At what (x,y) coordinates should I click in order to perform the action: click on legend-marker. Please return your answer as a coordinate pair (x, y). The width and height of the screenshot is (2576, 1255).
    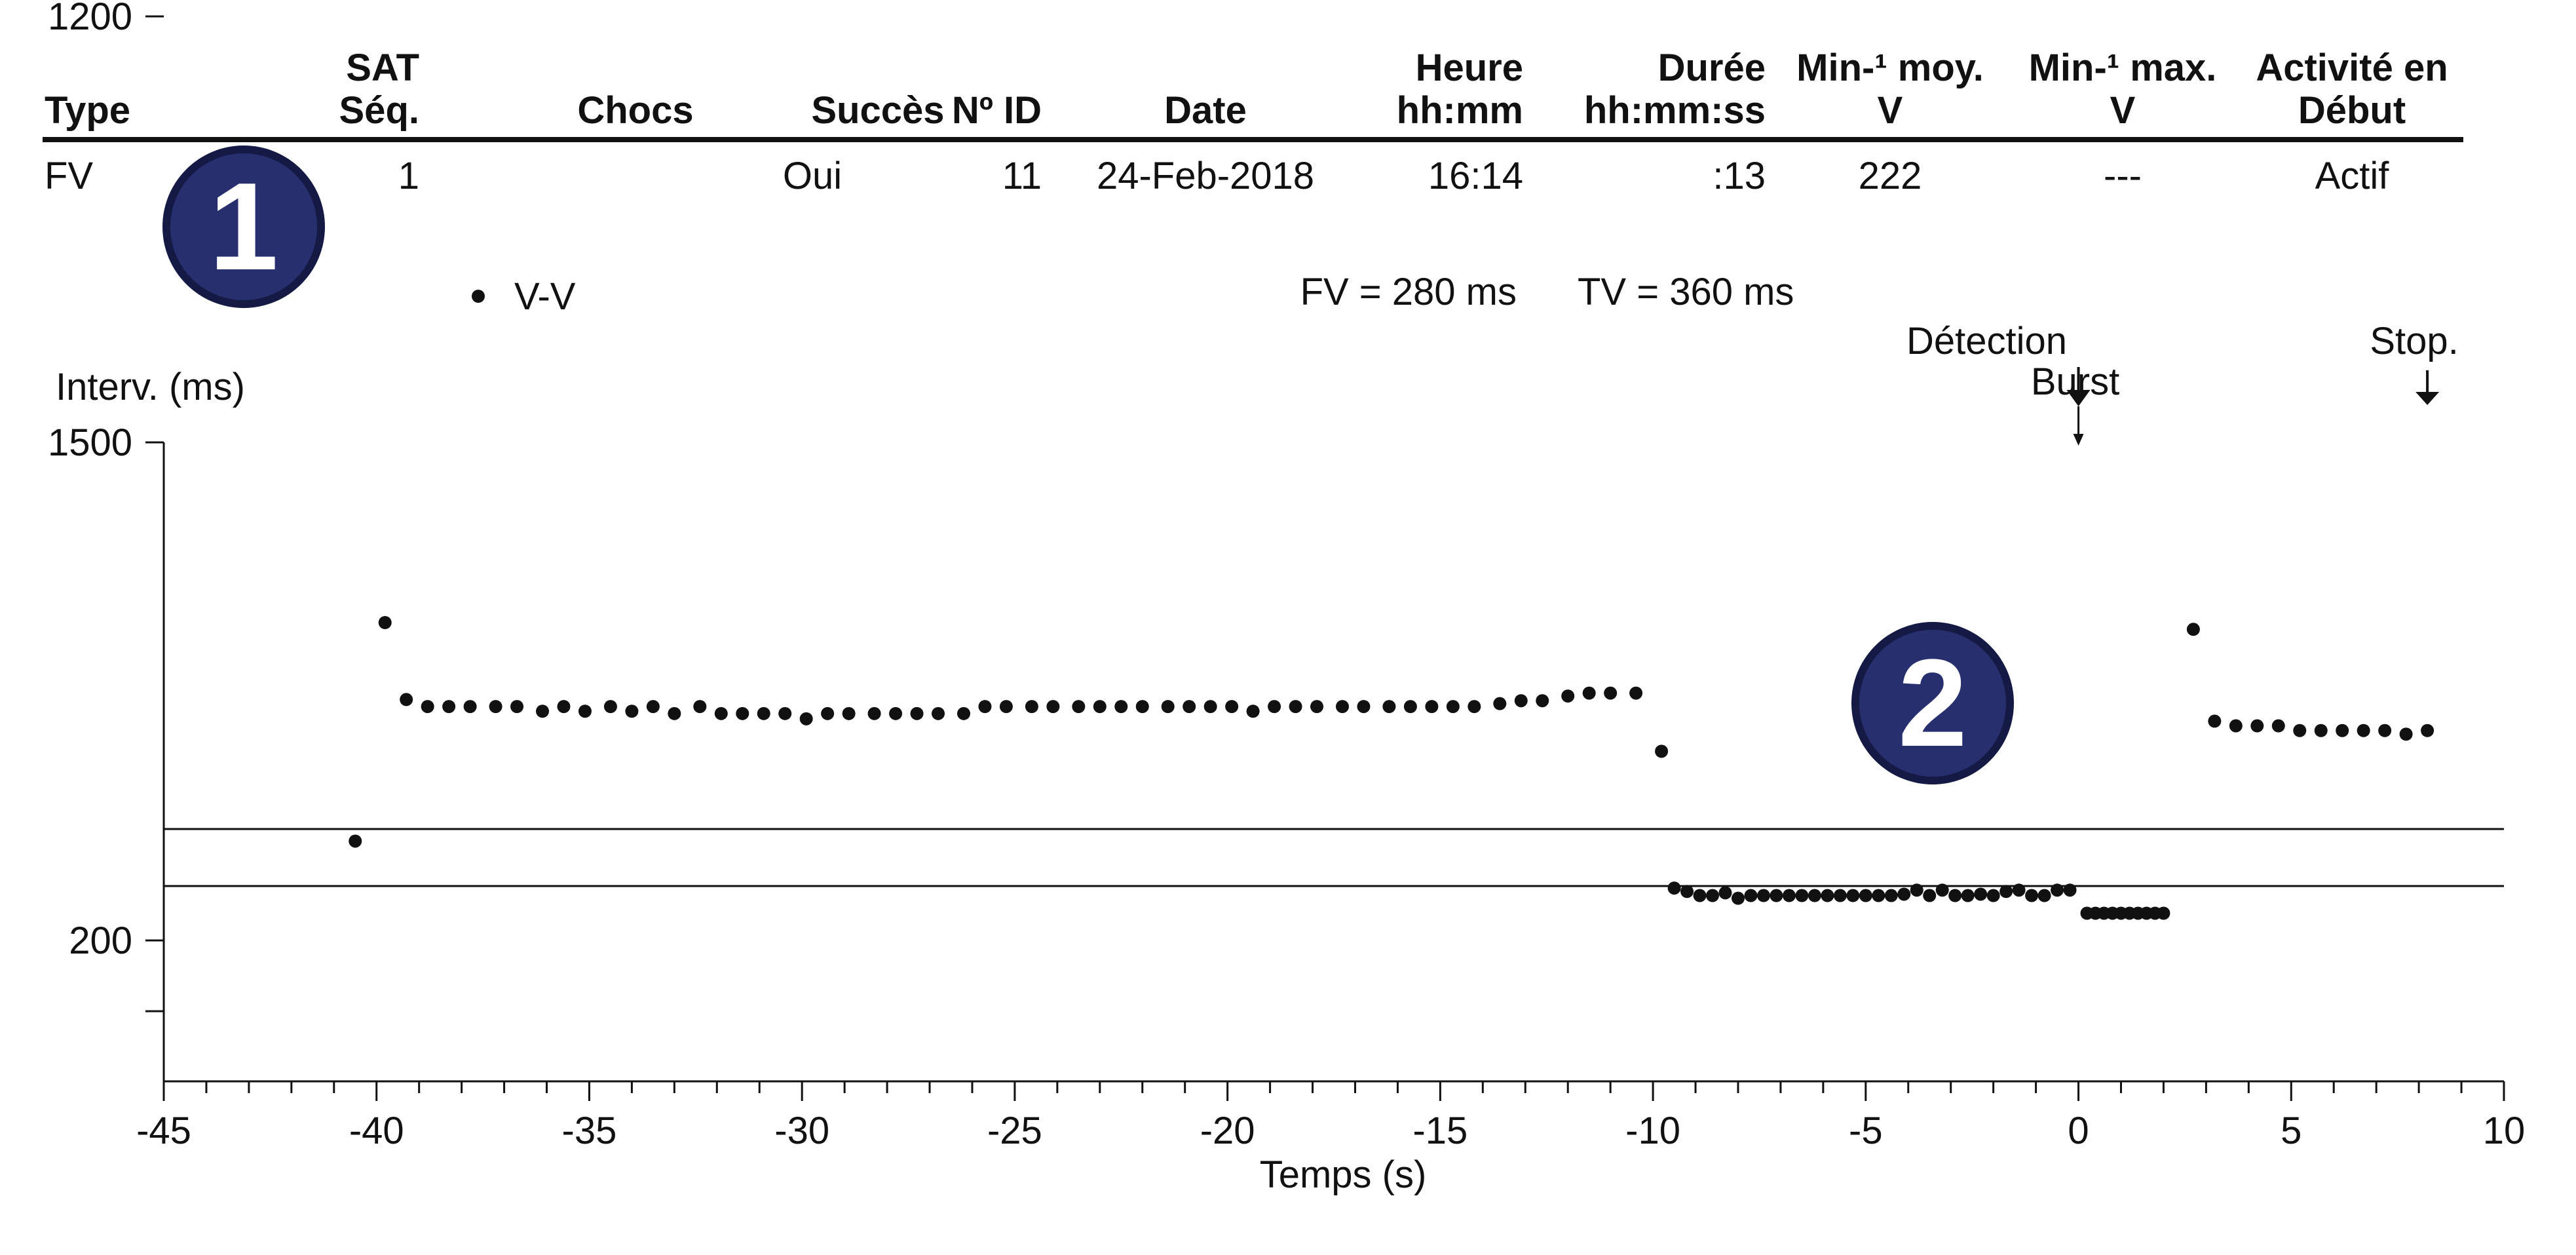
    Looking at the image, I should click on (478, 296).